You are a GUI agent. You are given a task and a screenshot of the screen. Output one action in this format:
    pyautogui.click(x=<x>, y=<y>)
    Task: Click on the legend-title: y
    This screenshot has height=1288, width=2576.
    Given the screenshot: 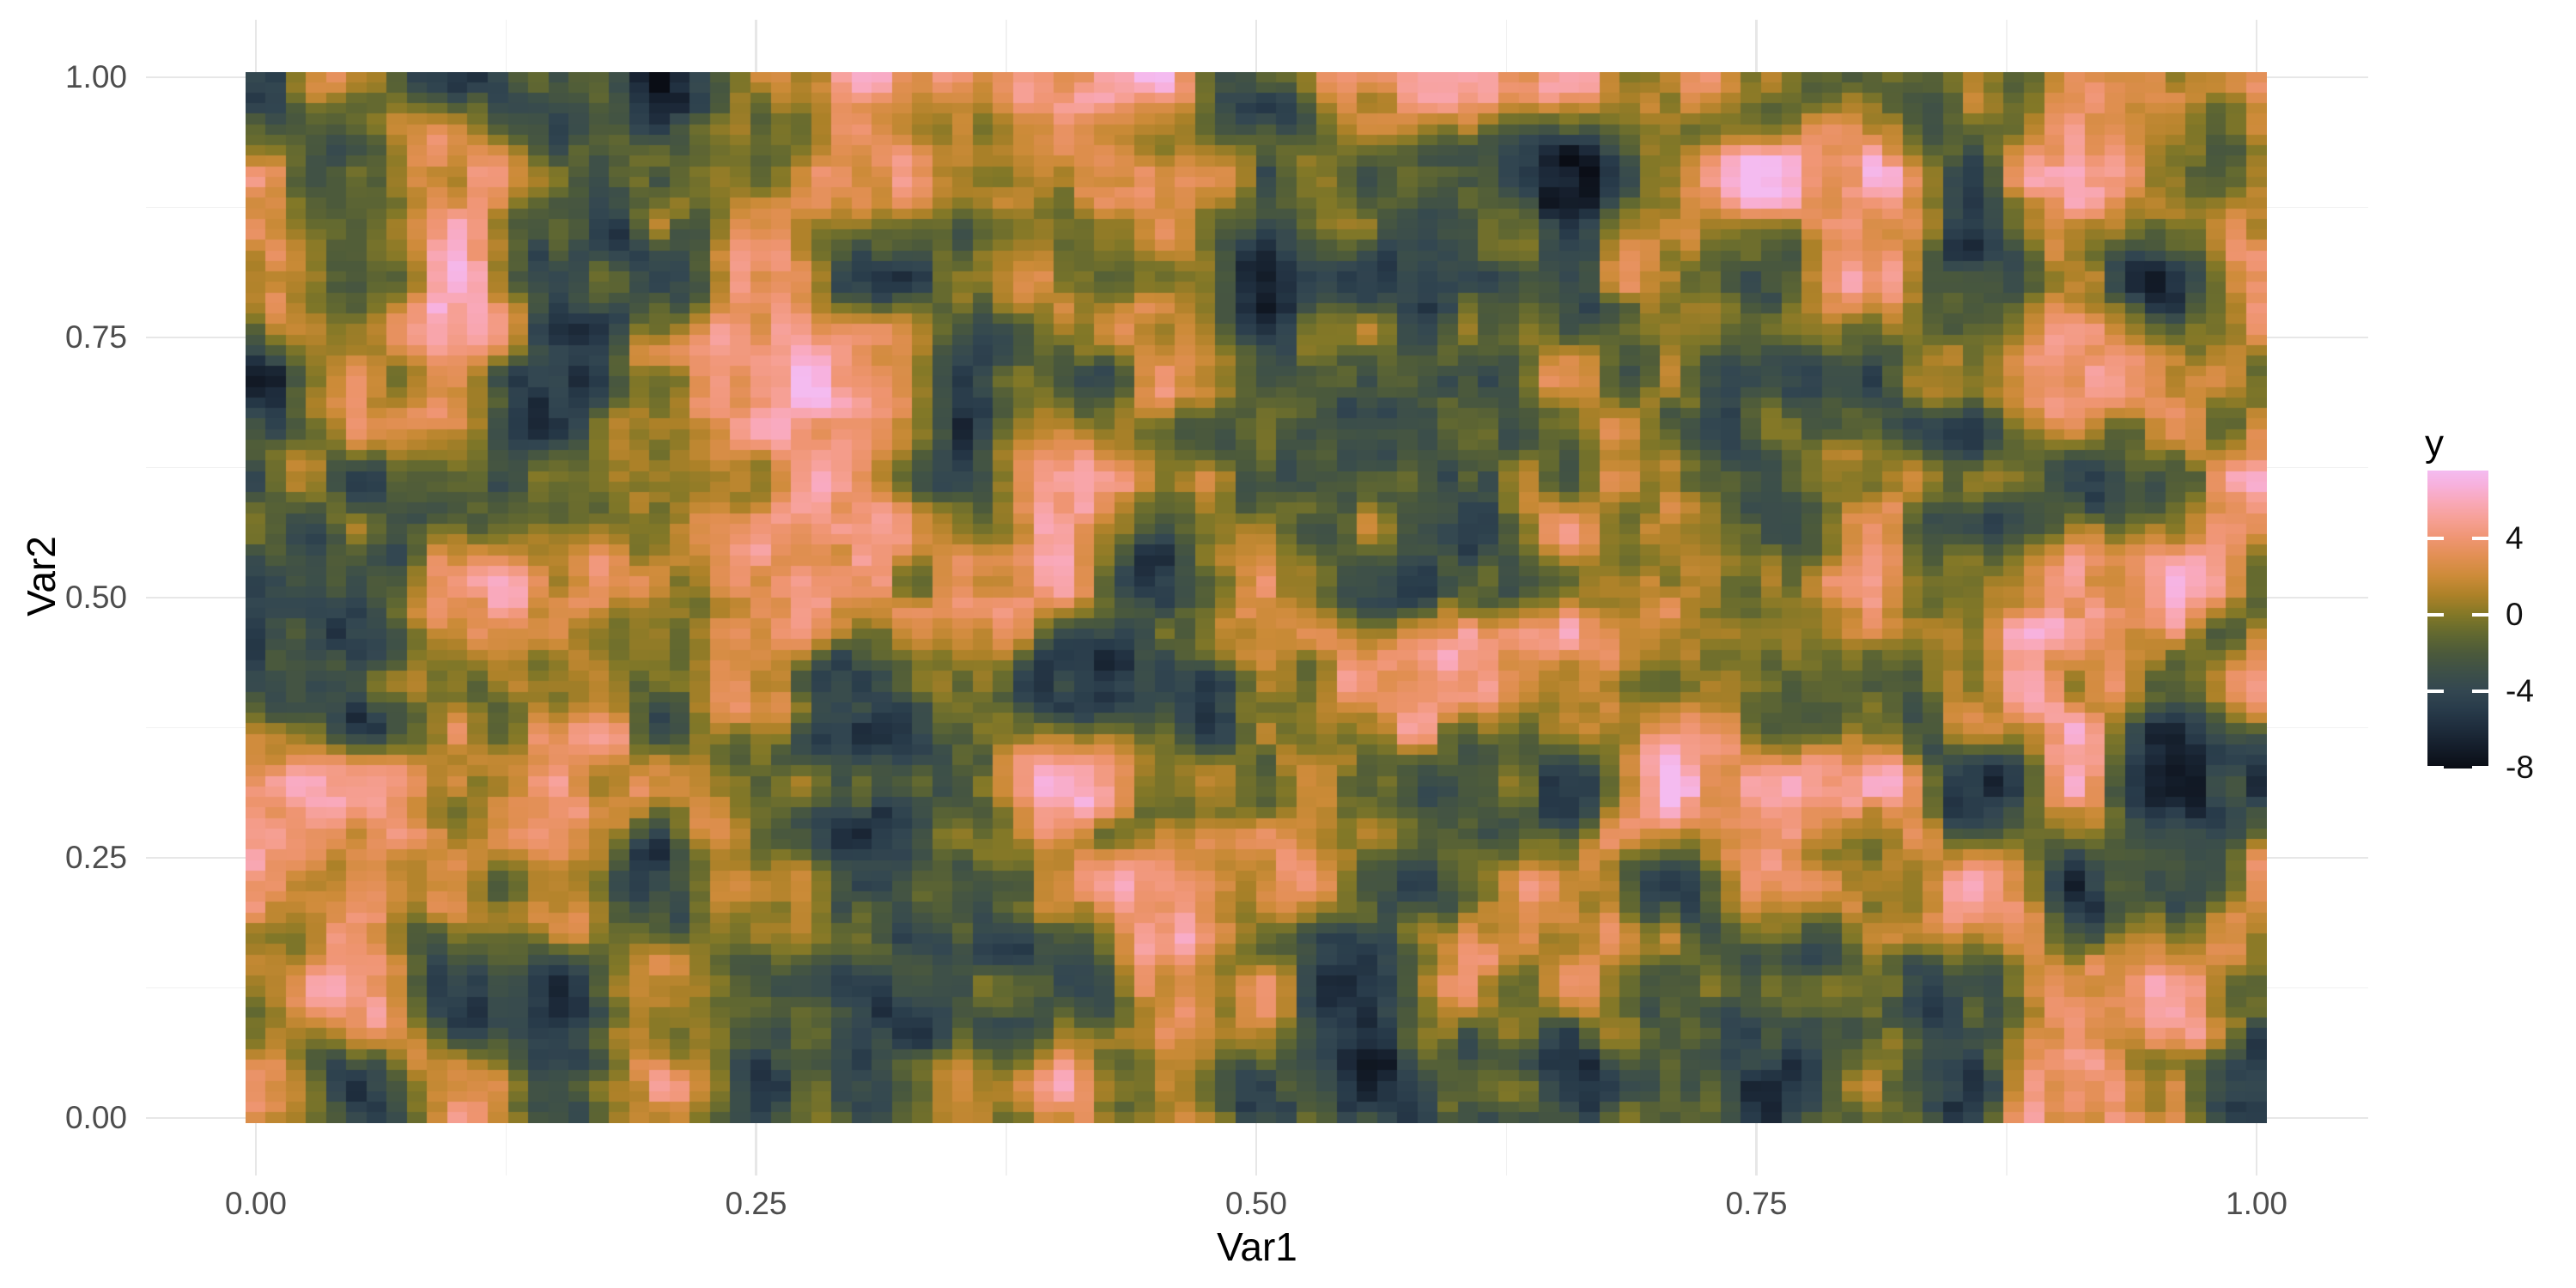 What is the action you would take?
    pyautogui.click(x=2434, y=444)
    